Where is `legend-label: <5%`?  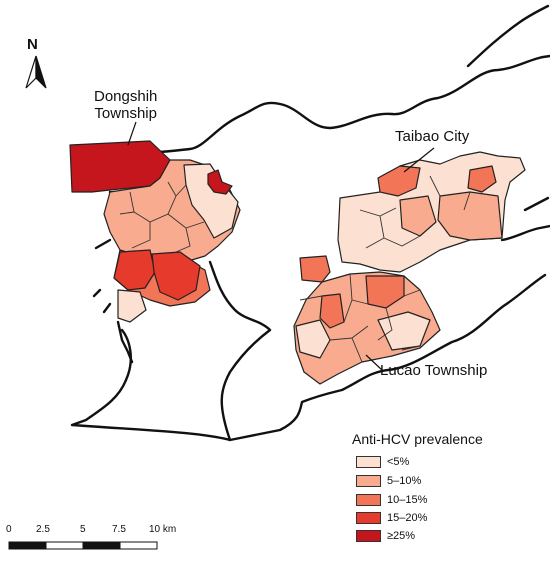
legend-label: <5% is located at coordinates (398, 461).